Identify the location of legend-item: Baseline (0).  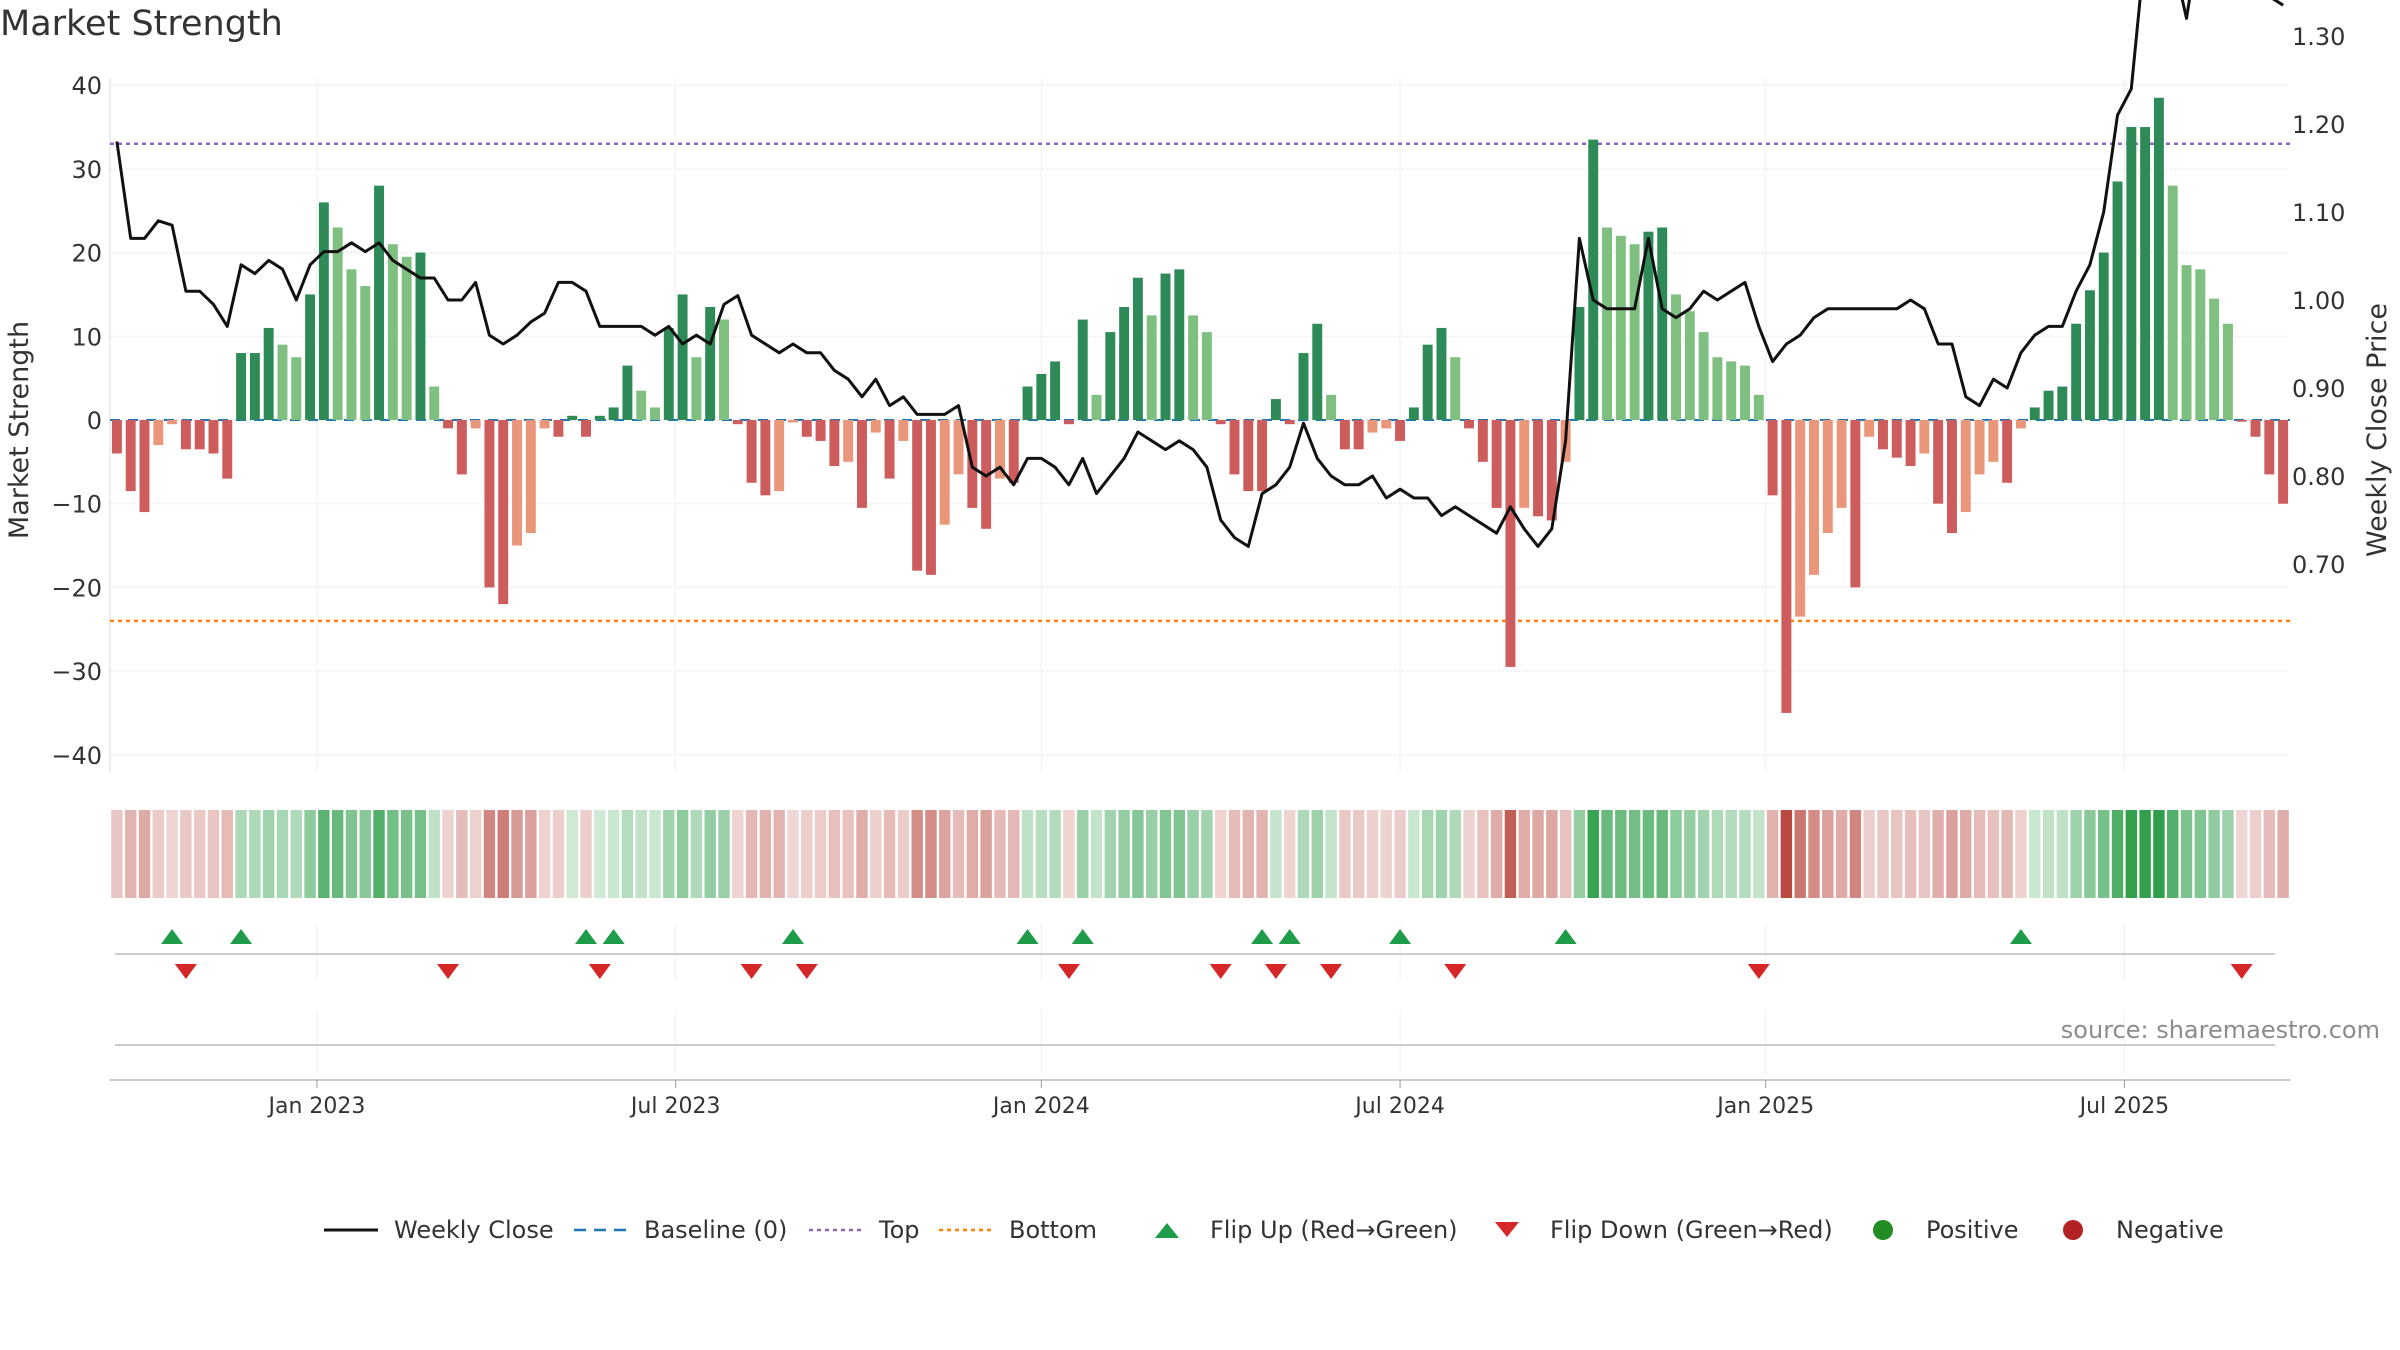
(679, 1230).